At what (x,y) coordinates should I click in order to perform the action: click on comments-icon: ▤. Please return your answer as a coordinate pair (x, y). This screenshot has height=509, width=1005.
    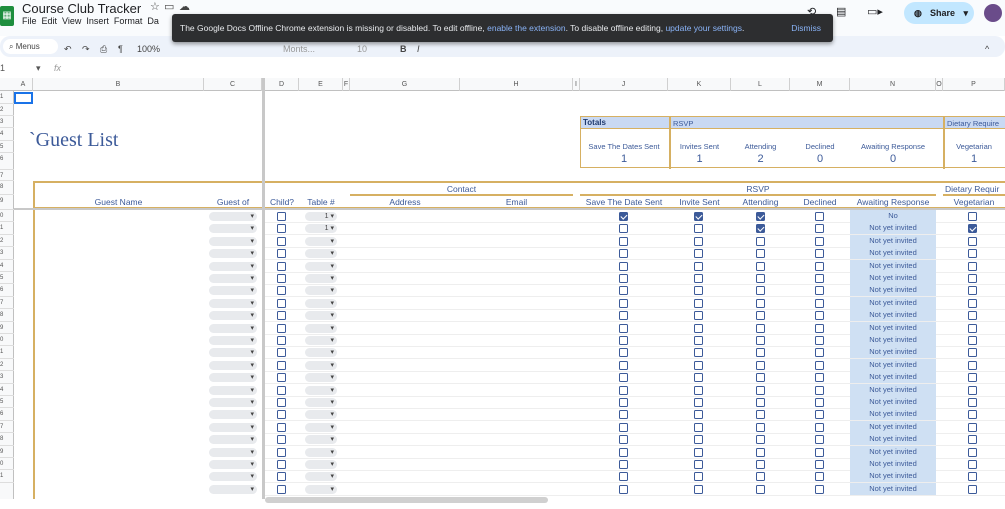
    Looking at the image, I should click on (841, 12).